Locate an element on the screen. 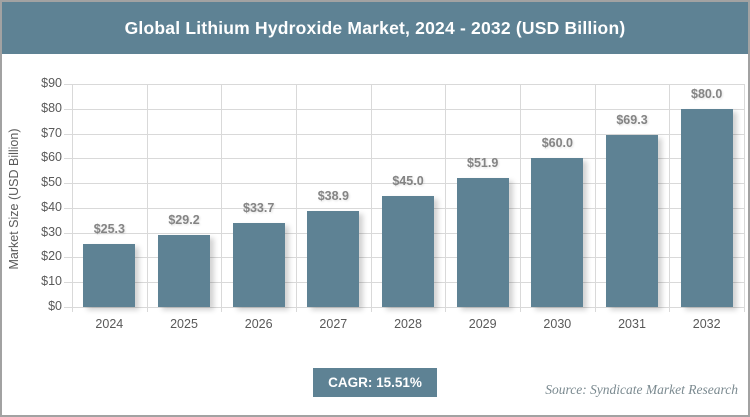  y-tick-label: $20 is located at coordinates (51, 256).